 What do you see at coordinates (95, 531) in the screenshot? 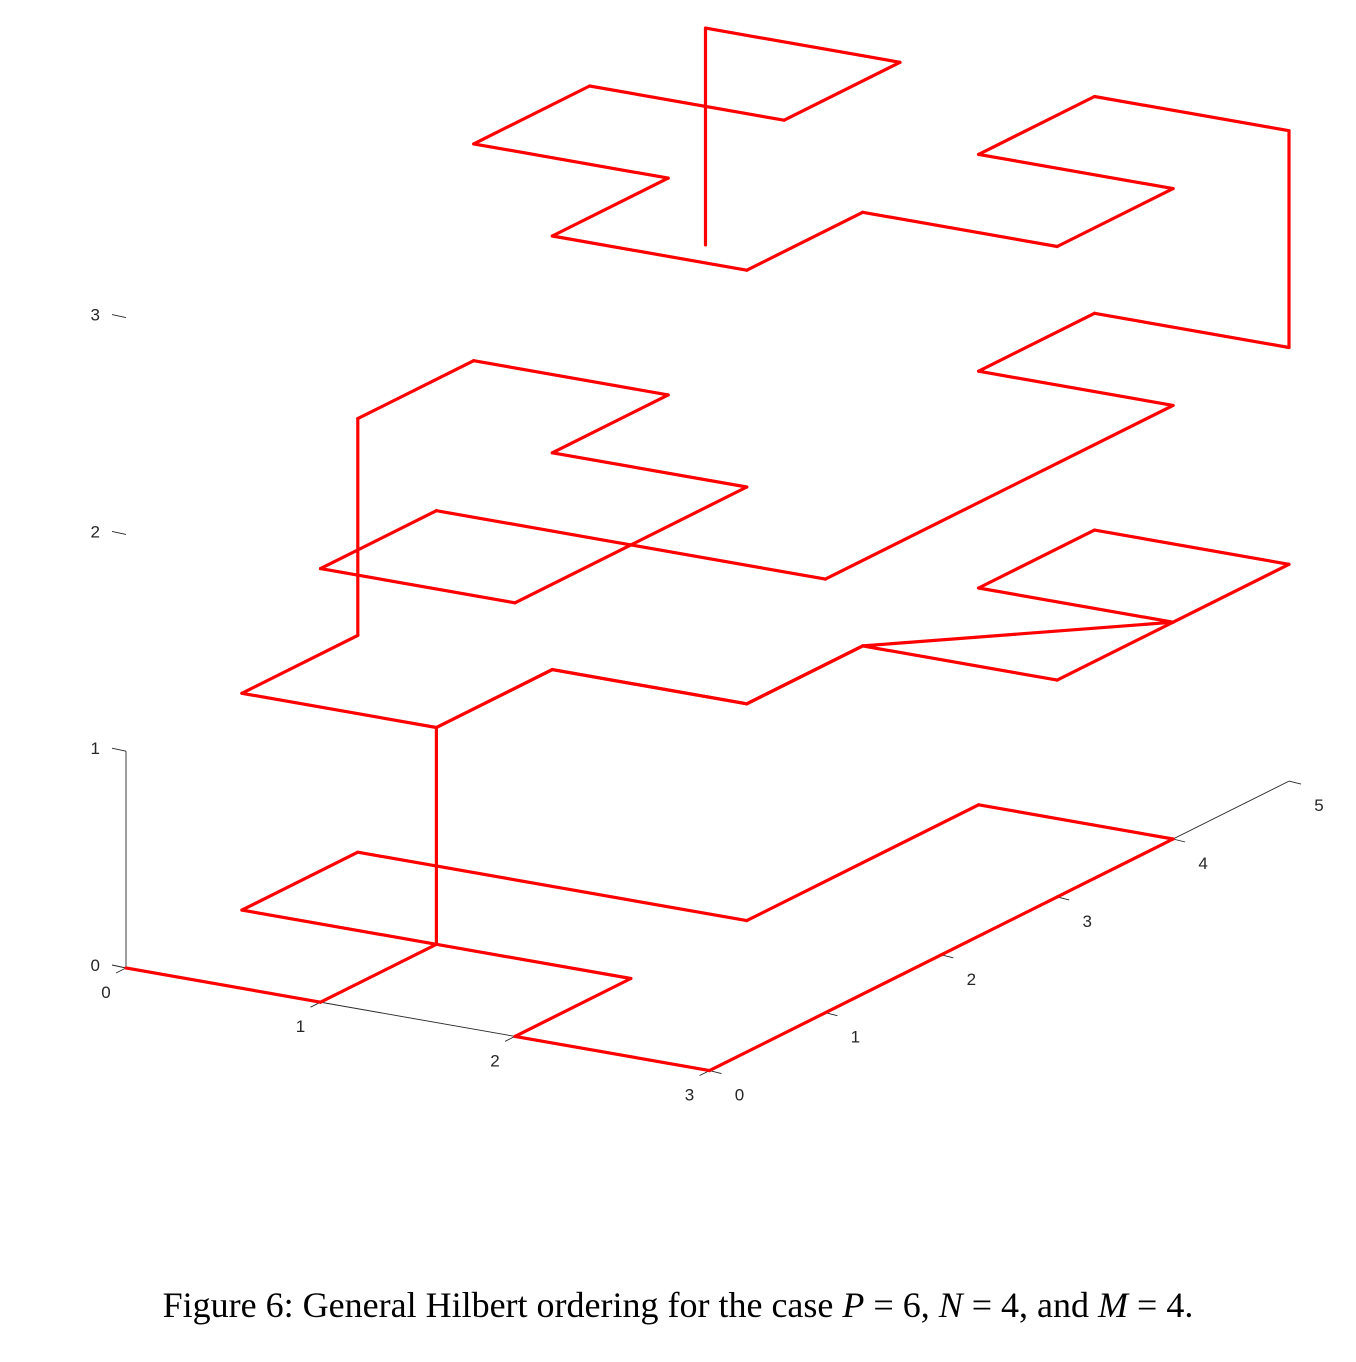
I see `z-tick-label: 2` at bounding box center [95, 531].